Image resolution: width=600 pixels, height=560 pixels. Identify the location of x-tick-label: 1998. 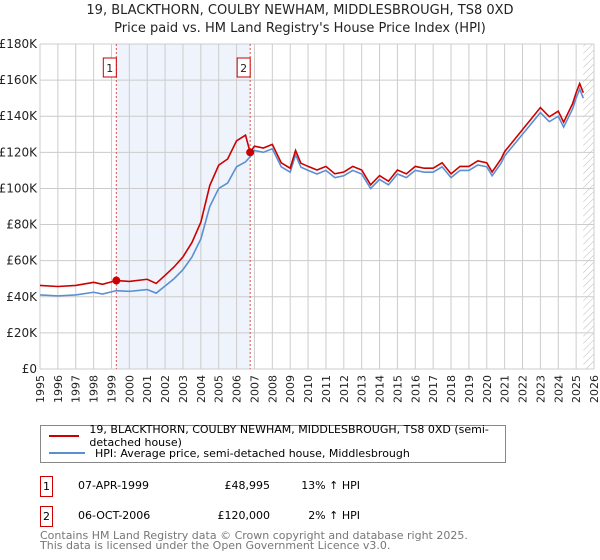
(94, 389).